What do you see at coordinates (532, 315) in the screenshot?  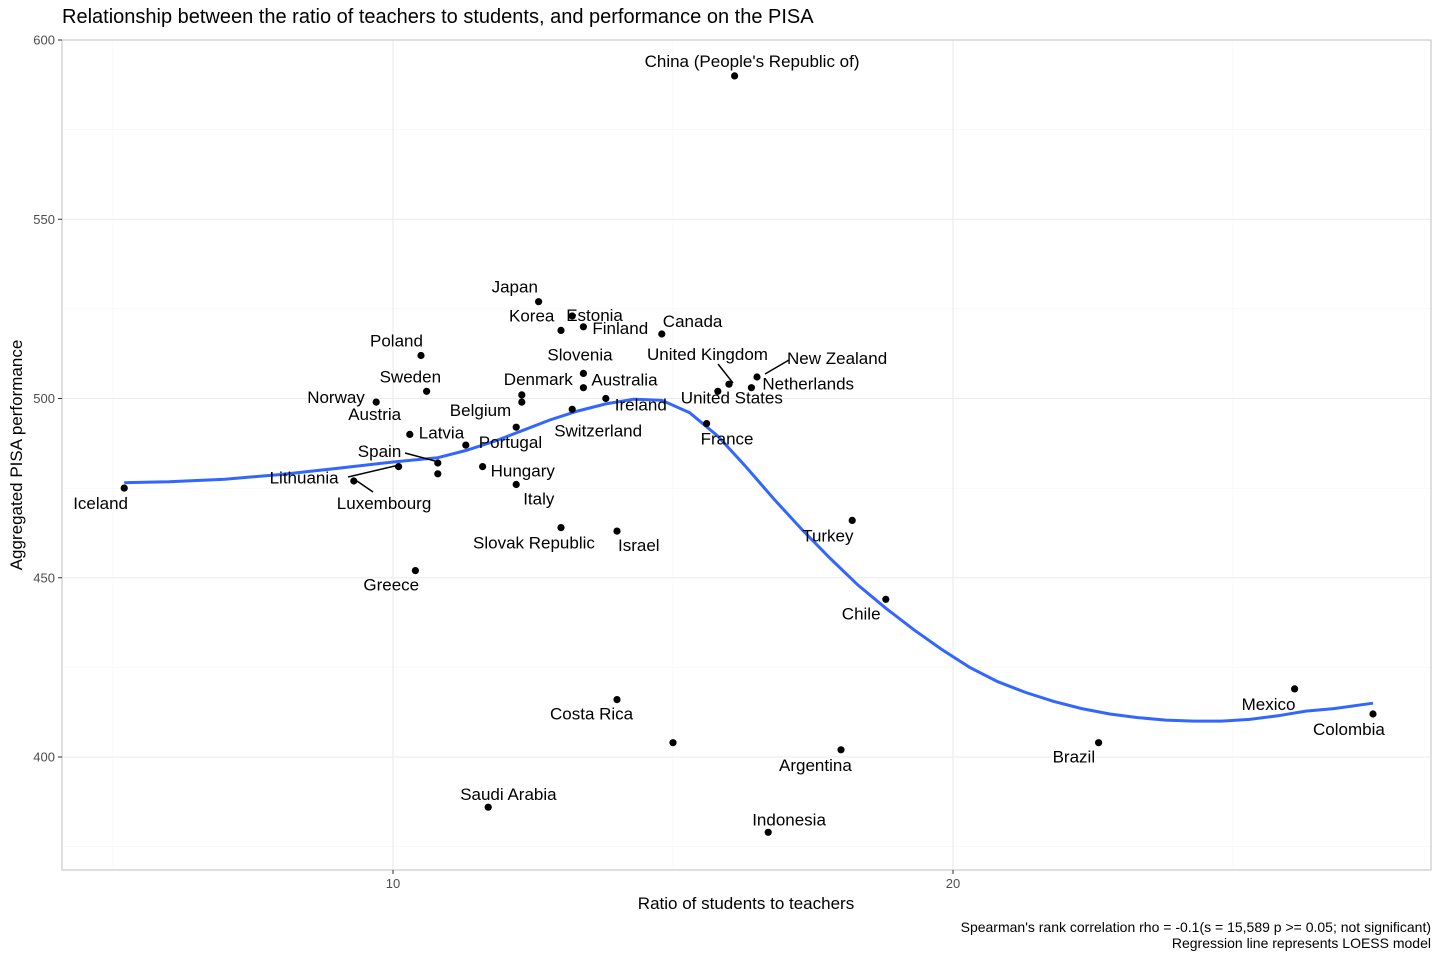 I see `label-korea: Korea` at bounding box center [532, 315].